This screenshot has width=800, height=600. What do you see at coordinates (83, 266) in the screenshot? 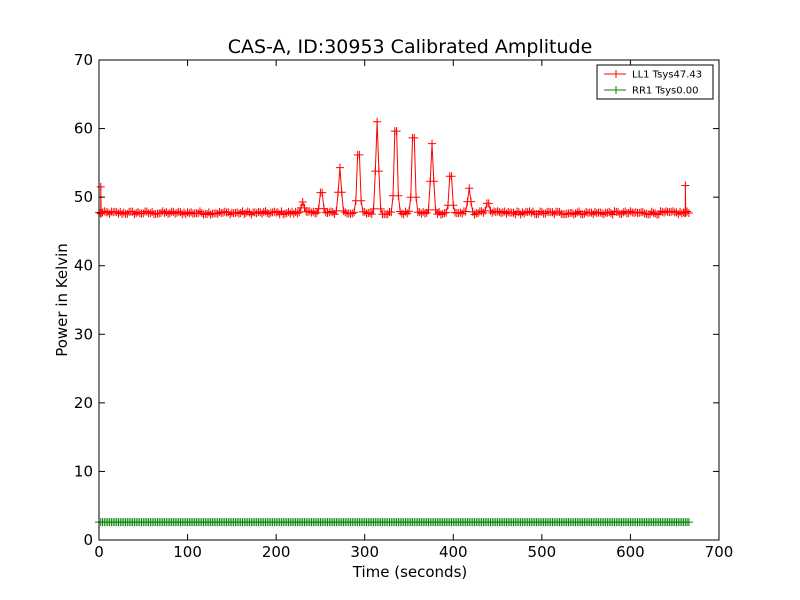
I see `y-tick-label: 40` at bounding box center [83, 266].